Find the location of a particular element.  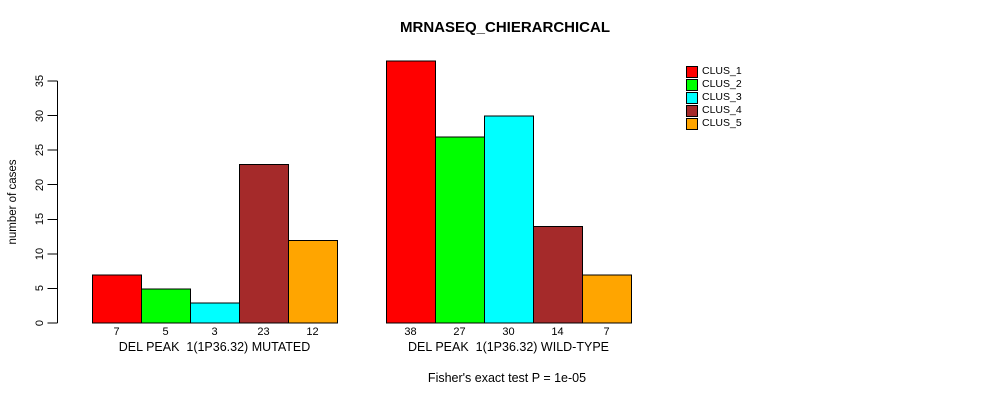

bar-clus_1-group2 is located at coordinates (411, 192).